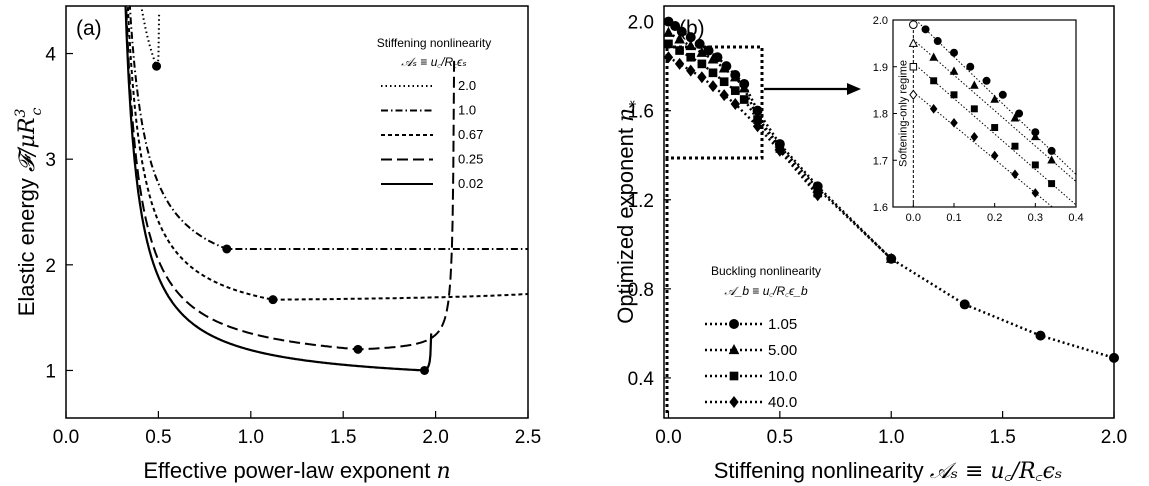  What do you see at coordinates (880, 21) in the screenshot?
I see `inset-y-tick-label: 2.0` at bounding box center [880, 21].